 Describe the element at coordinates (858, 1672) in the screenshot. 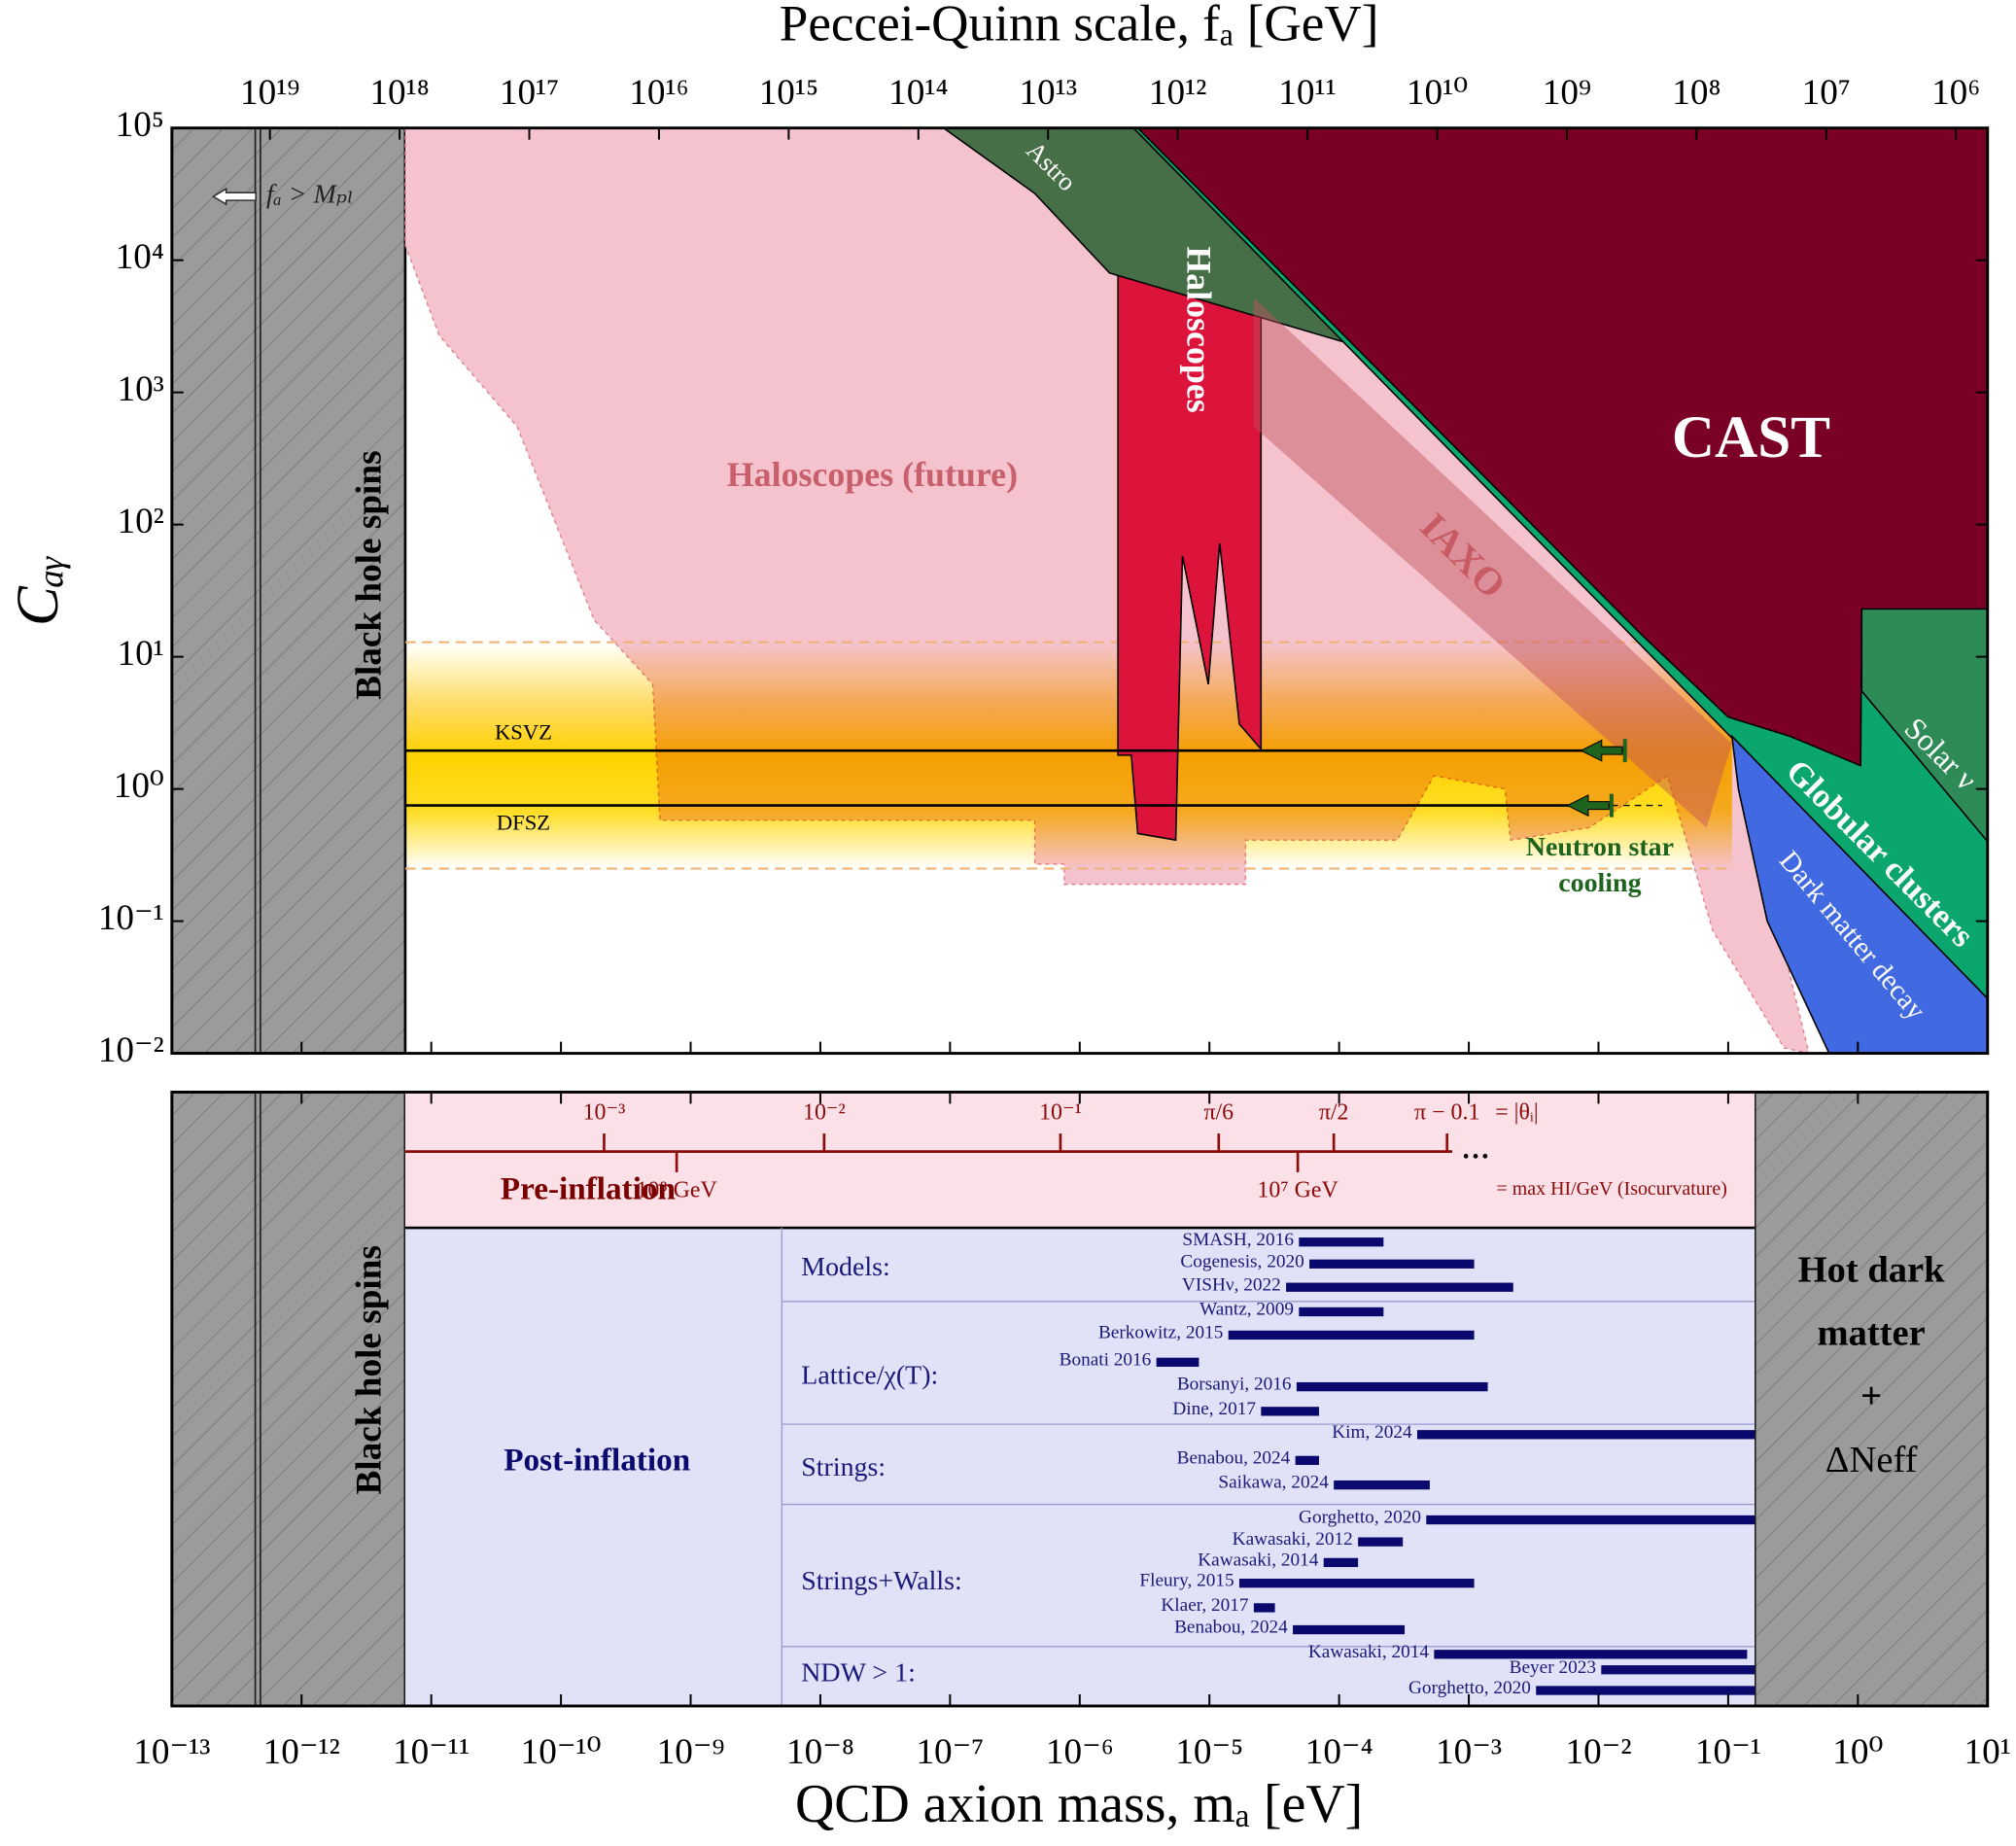

I see `group-label: NDW > 1:` at that location.